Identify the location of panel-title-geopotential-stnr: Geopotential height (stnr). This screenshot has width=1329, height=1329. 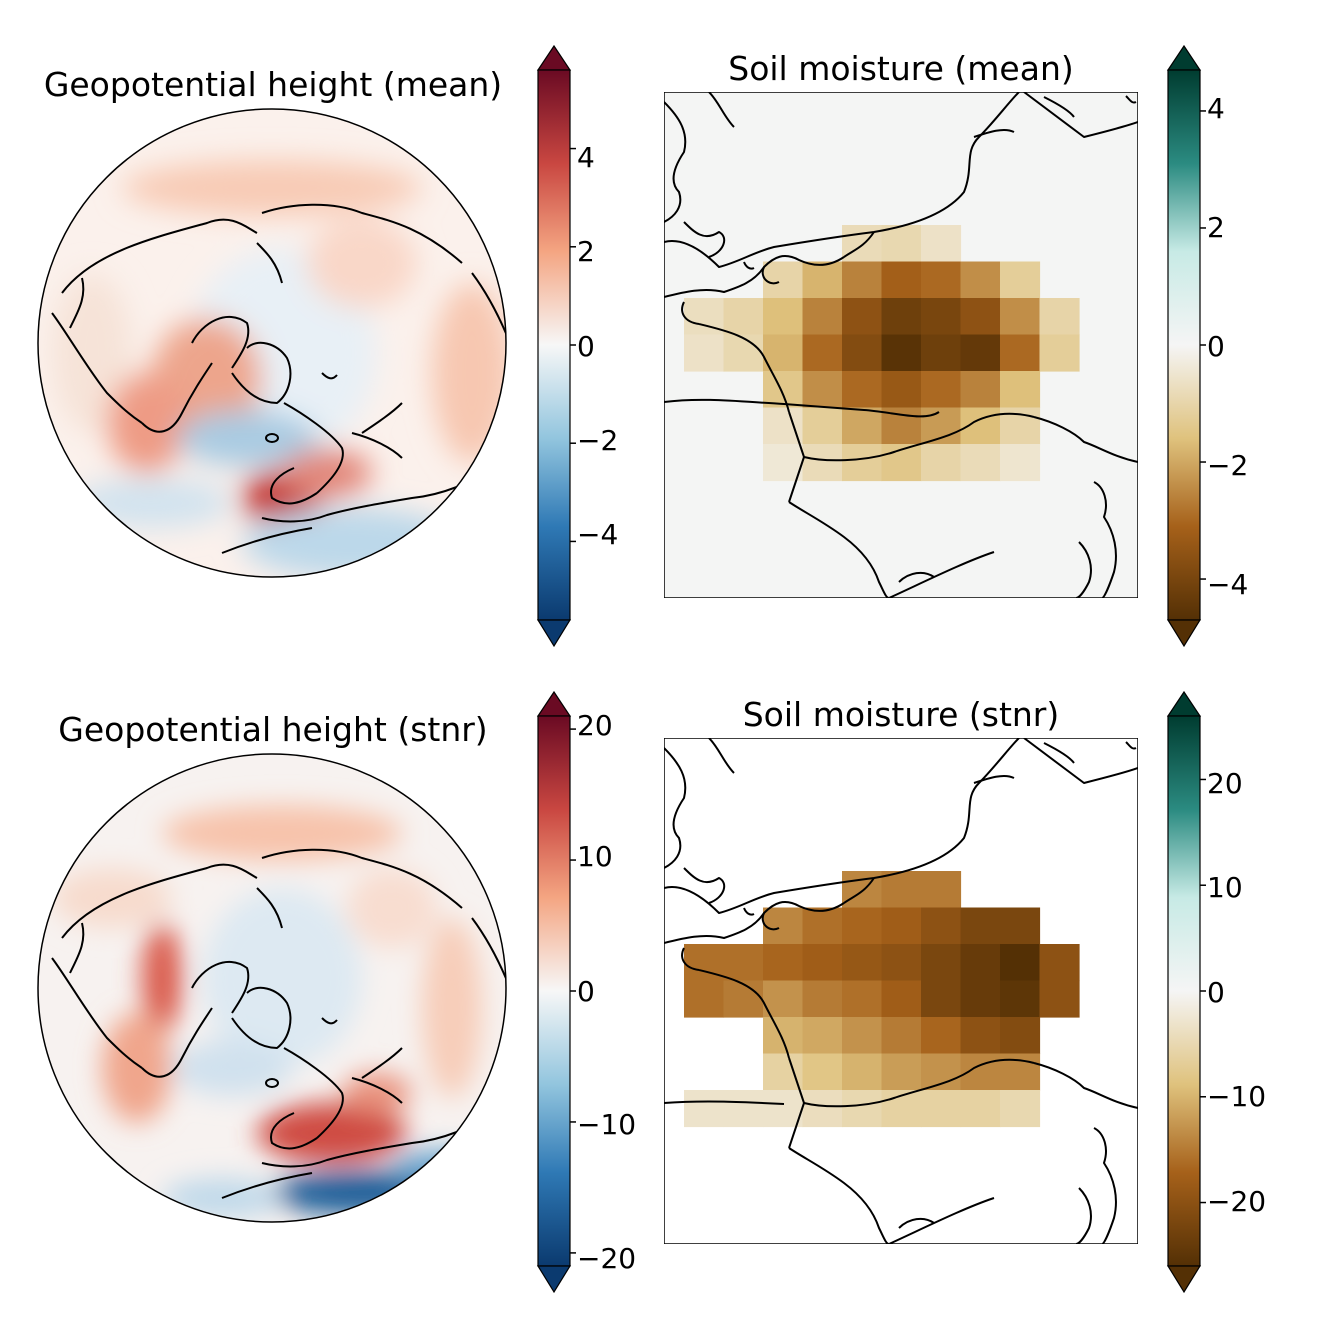
(273, 729).